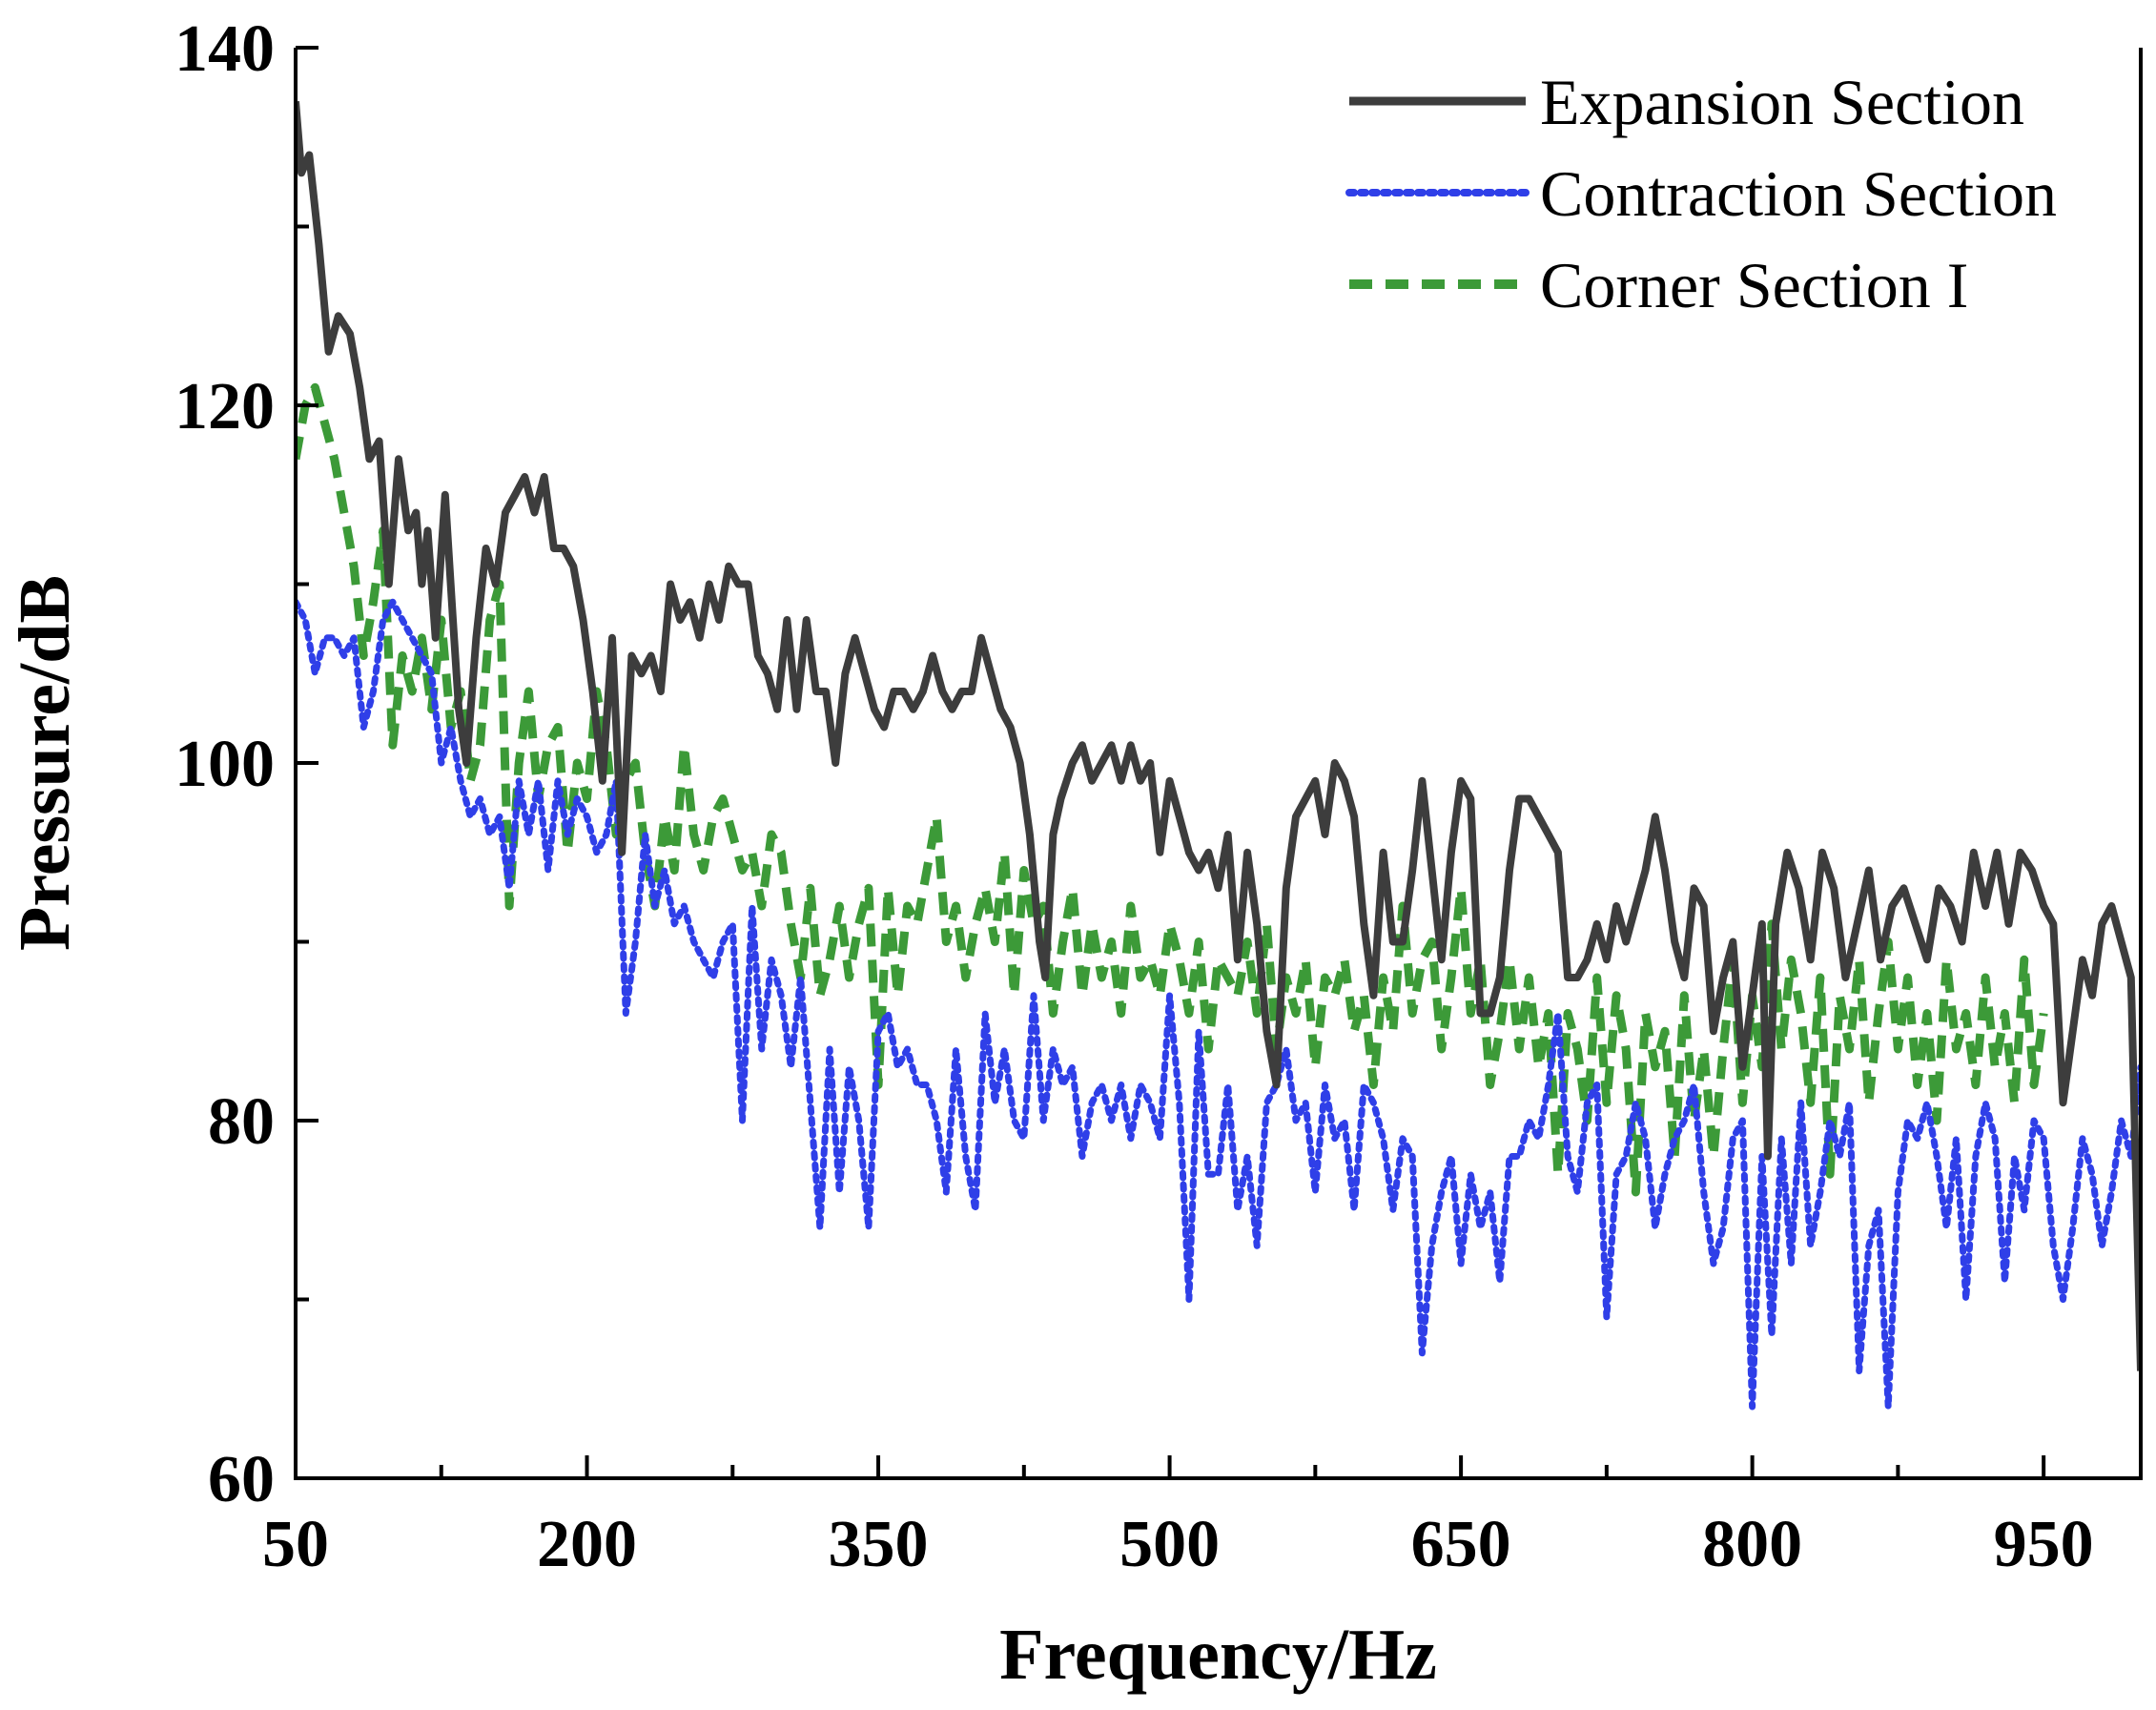  What do you see at coordinates (225, 765) in the screenshot?
I see `y-tick-label: 100` at bounding box center [225, 765].